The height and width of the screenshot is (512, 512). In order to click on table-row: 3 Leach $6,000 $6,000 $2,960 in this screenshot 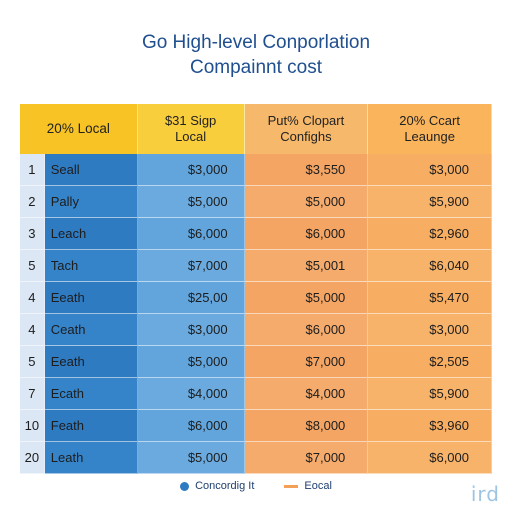, I will do `click(256, 234)`.